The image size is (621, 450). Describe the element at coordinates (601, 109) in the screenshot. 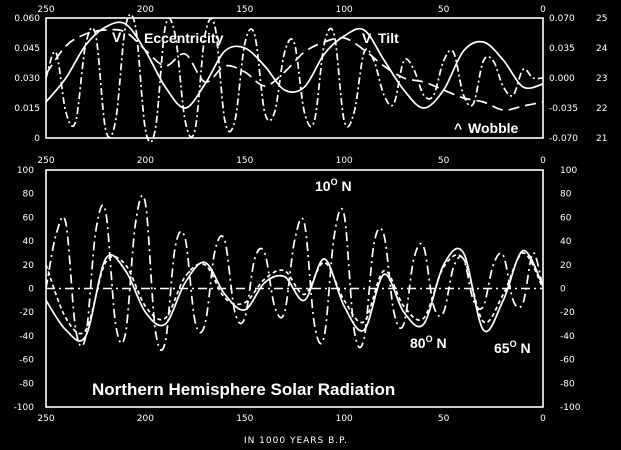

I see `tilt-tick-label: 22` at that location.